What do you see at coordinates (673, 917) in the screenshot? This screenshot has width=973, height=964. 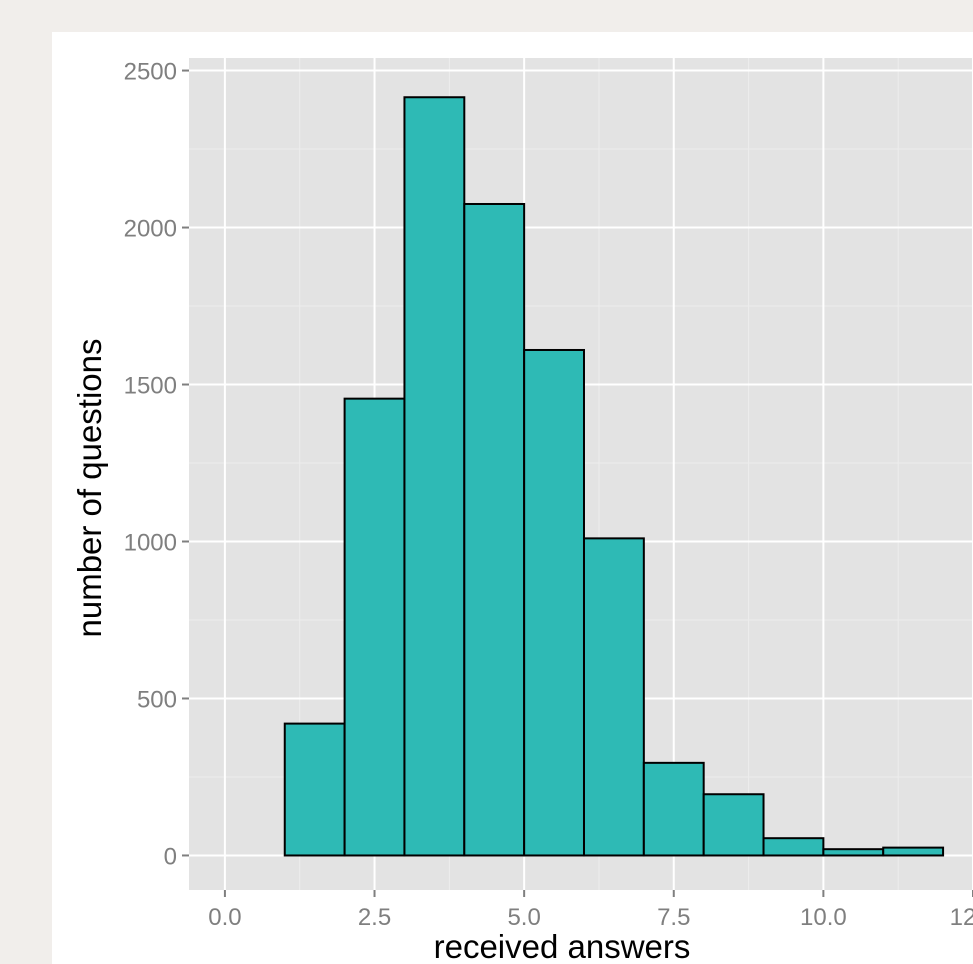 I see `x-tick-label: 7.5` at bounding box center [673, 917].